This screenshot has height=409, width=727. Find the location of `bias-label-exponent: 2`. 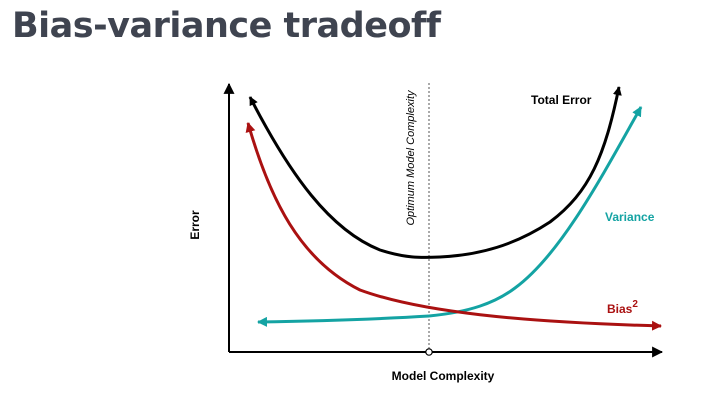

bias-label-exponent: 2 is located at coordinates (635, 304).